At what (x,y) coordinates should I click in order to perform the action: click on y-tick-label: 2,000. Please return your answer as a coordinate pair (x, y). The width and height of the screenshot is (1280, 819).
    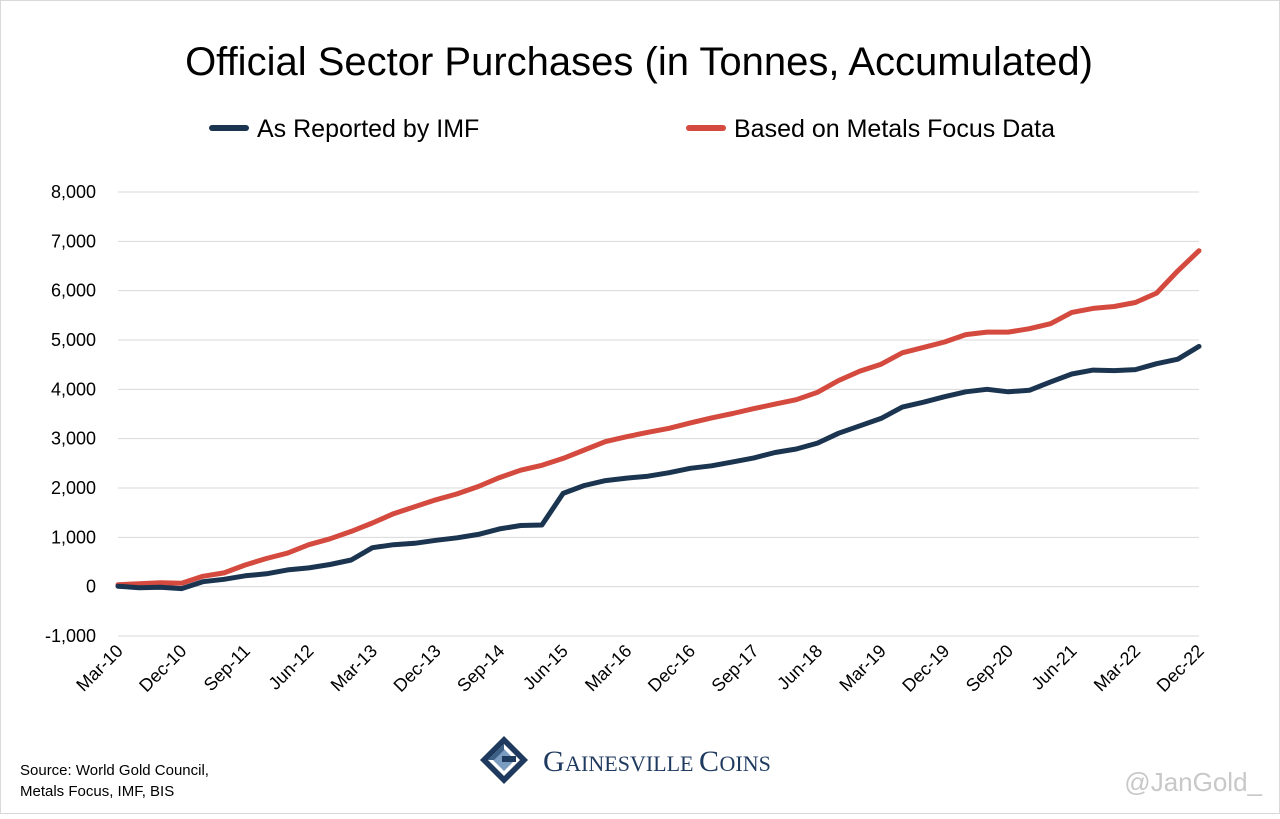
    Looking at the image, I should click on (73, 488).